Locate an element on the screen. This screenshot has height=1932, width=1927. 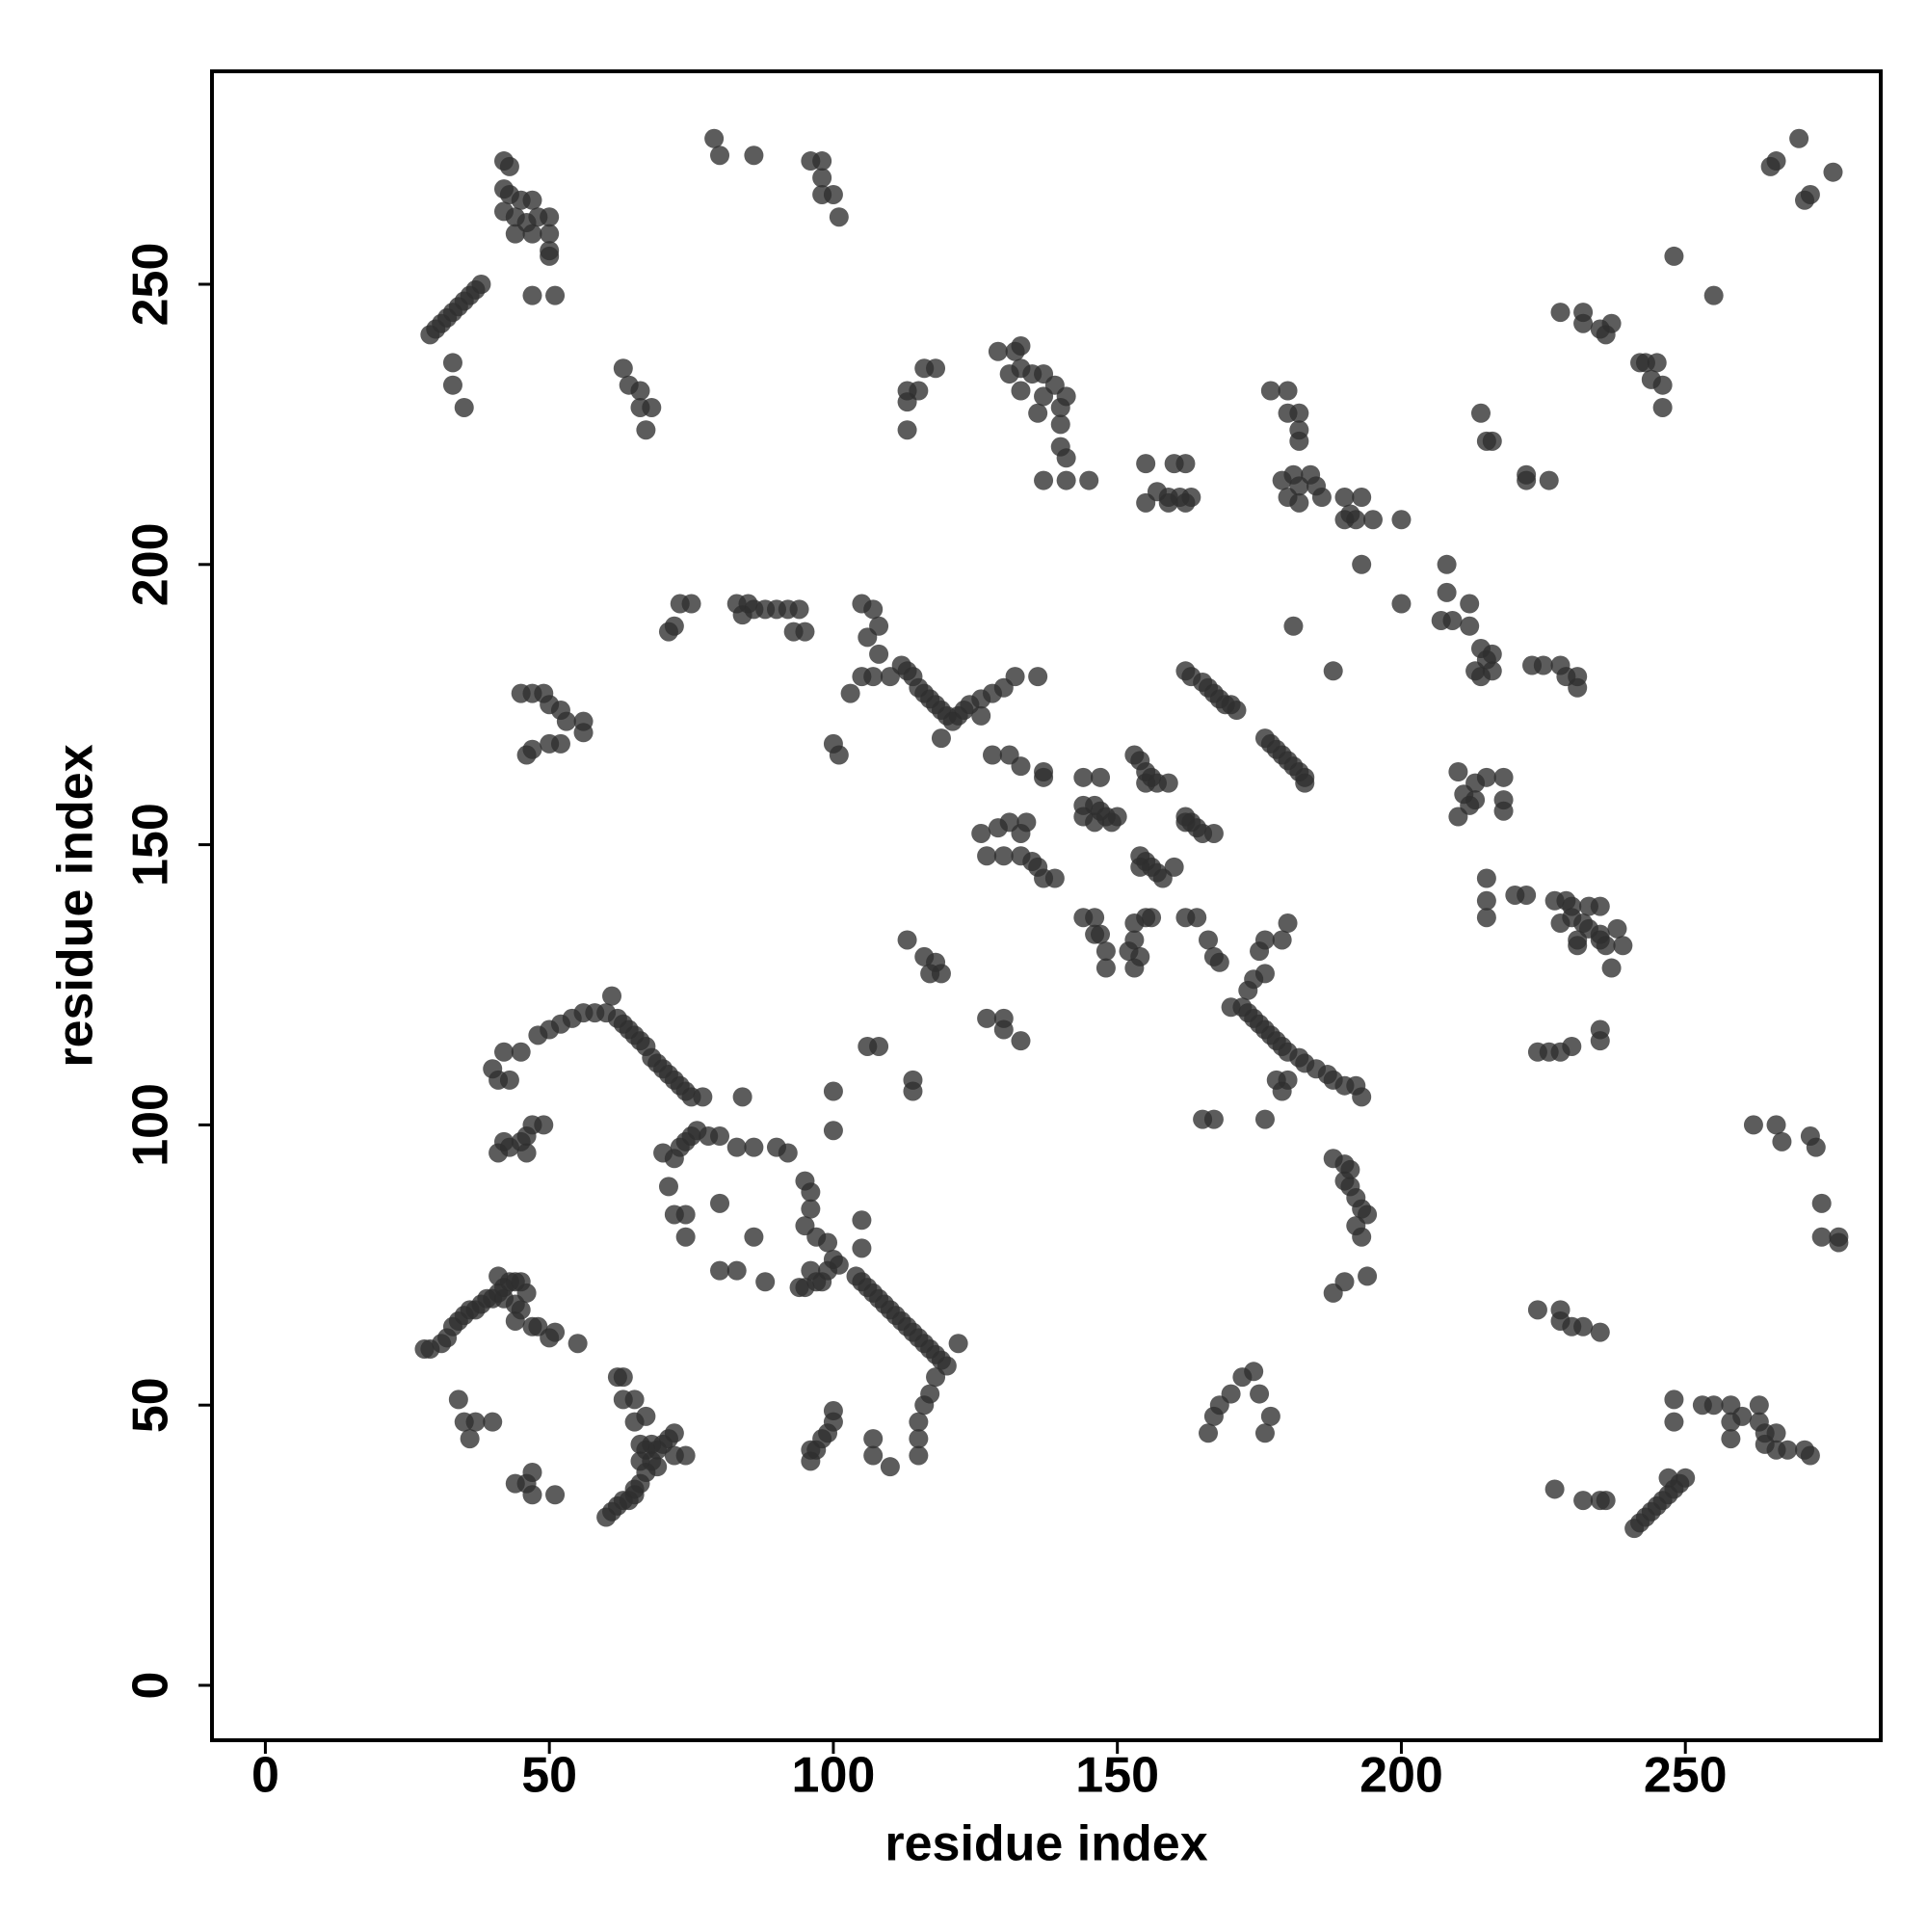
x-tick-label: 0 is located at coordinates (265, 1776).